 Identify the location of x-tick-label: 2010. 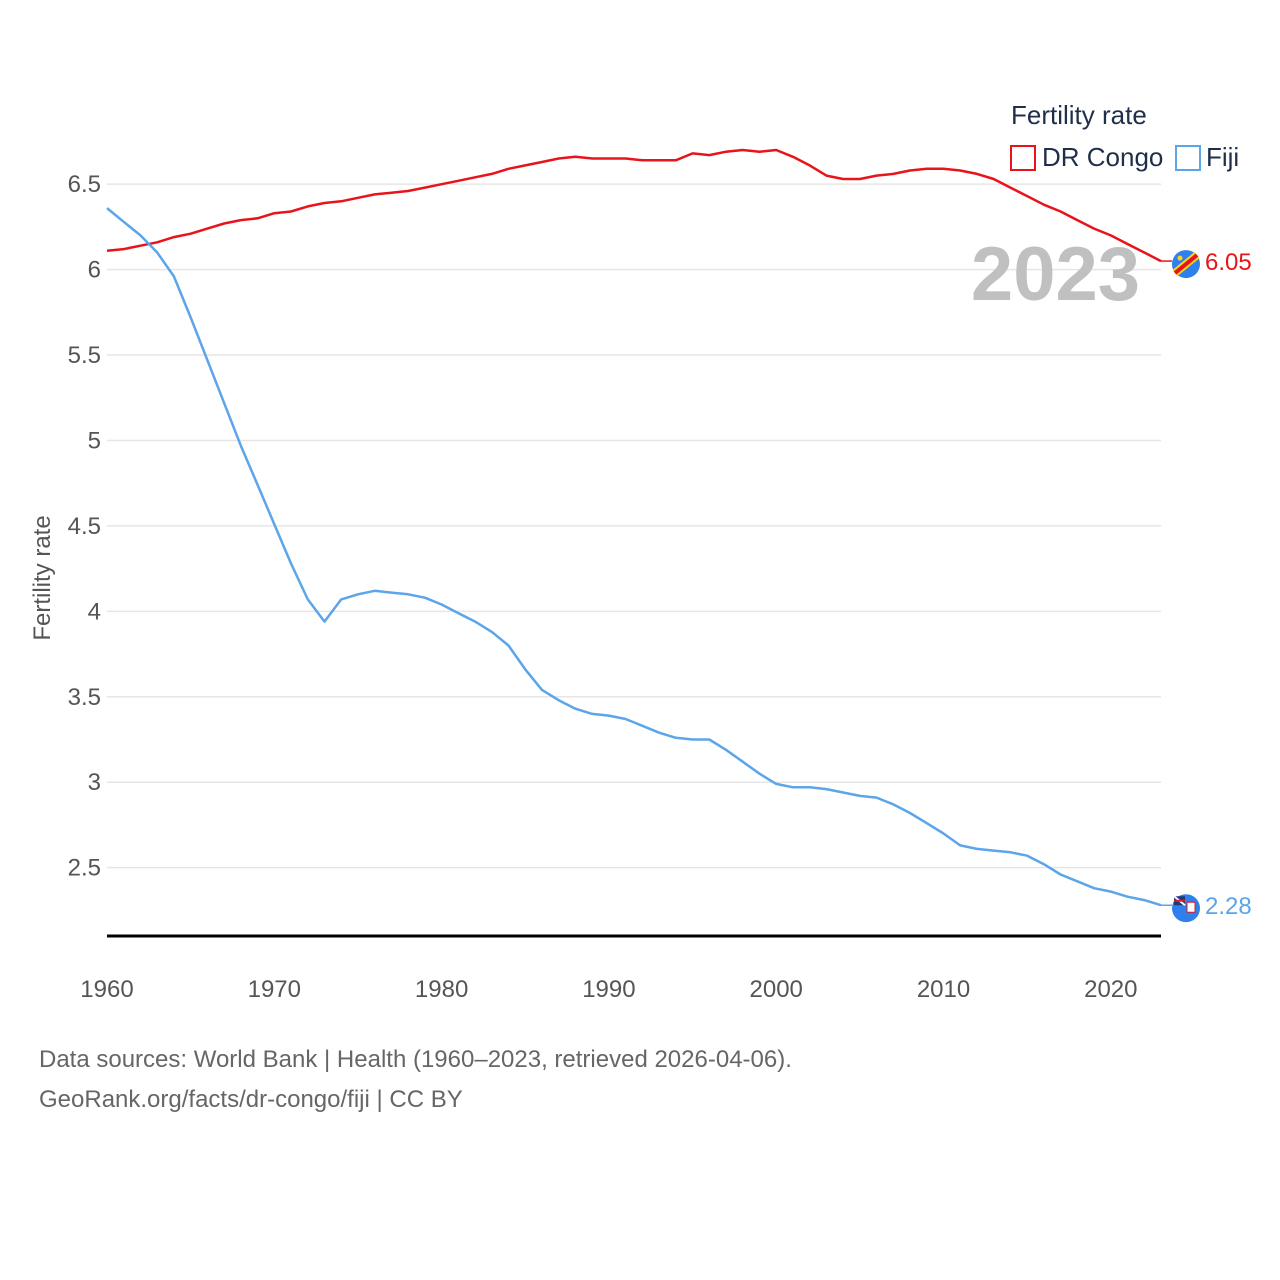
(943, 989).